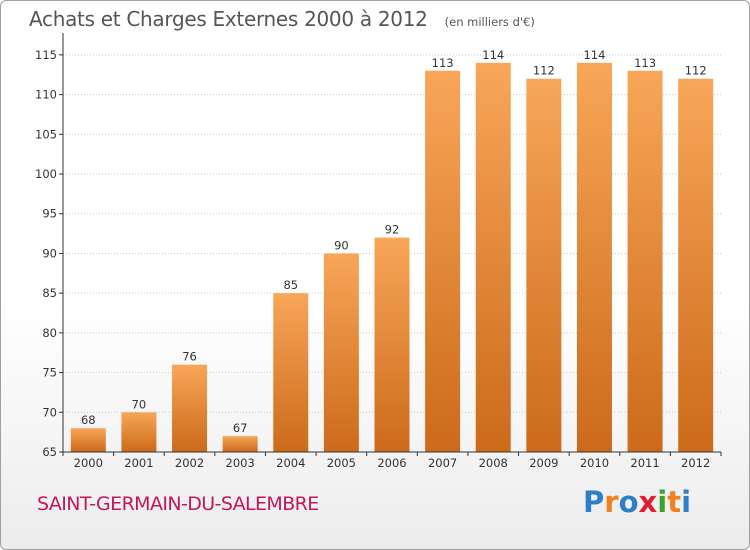 The image size is (750, 550). What do you see at coordinates (648, 502) in the screenshot?
I see `logo-letter: x` at bounding box center [648, 502].